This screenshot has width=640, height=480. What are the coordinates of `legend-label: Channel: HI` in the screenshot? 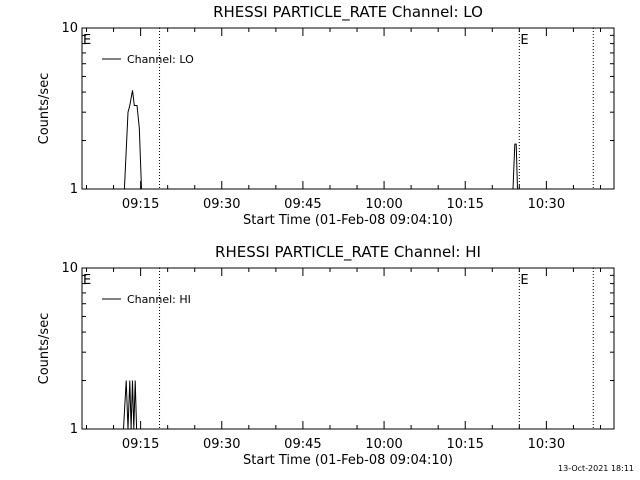 It's located at (159, 299).